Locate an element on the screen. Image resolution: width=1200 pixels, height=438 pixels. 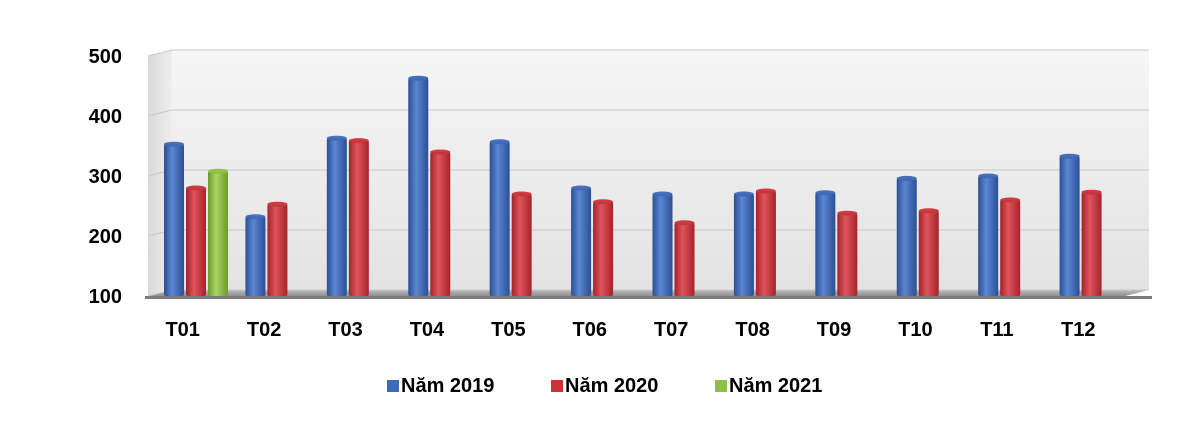
legend-item-2: Năm 2021 is located at coordinates (768, 386).